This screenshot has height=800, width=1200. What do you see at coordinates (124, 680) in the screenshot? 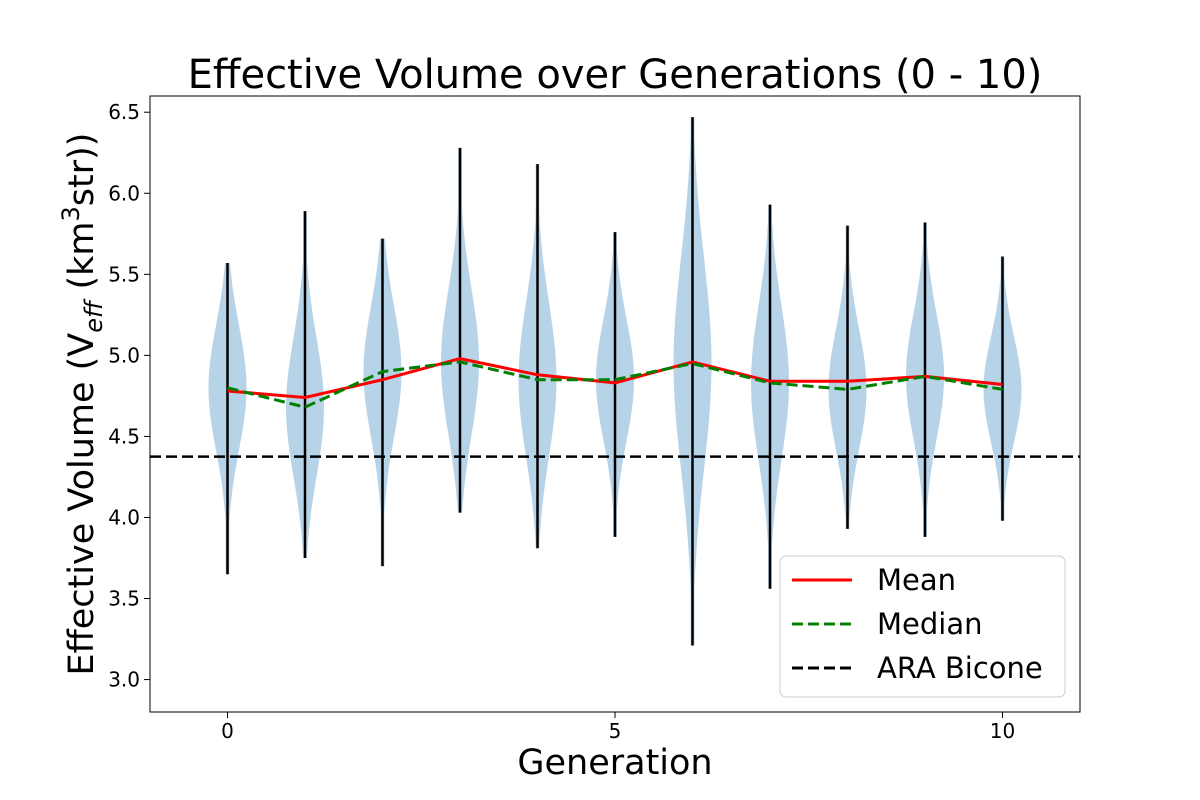
I see `y-tick-label: 3.0` at bounding box center [124, 680].